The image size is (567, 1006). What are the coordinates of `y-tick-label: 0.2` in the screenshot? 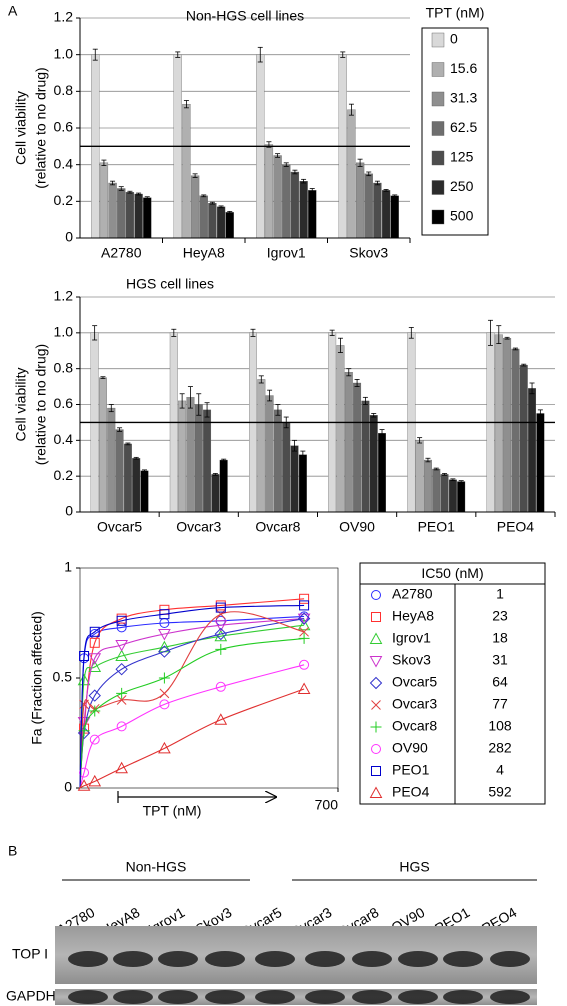 It's located at (64, 475).